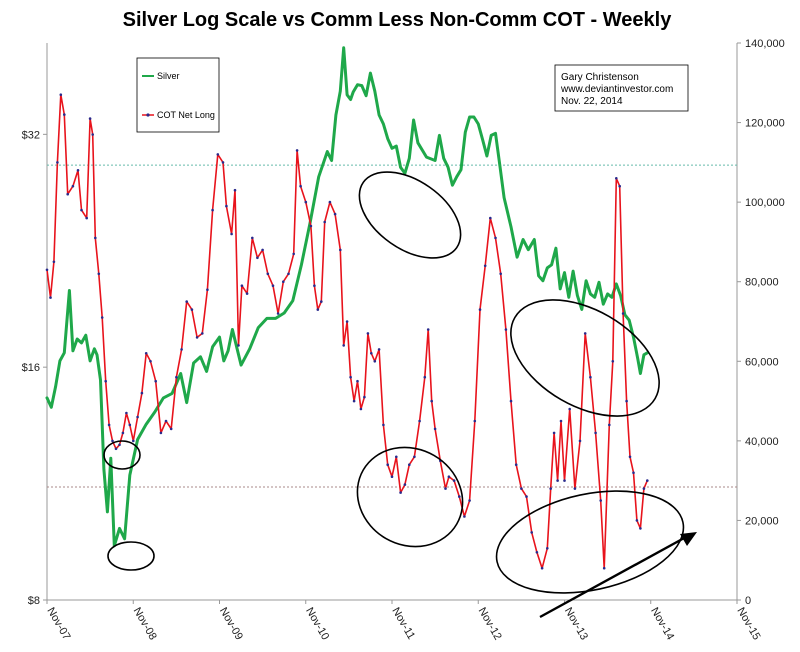  I want to click on left-tick-label: $32, so click(31, 135).